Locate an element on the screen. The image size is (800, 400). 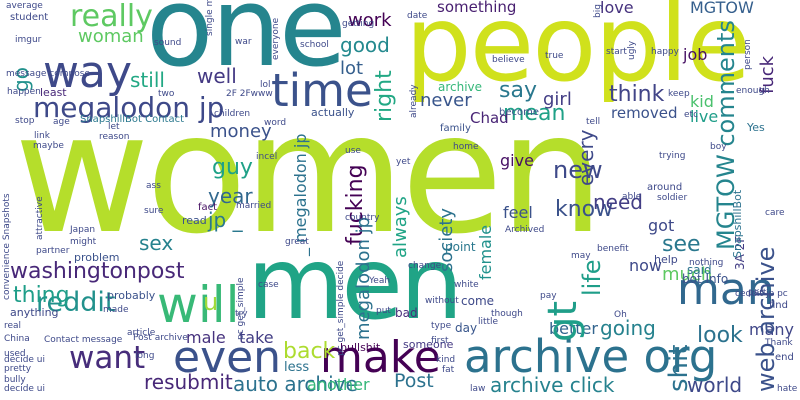
cloud-word: family is located at coordinates (455, 128).